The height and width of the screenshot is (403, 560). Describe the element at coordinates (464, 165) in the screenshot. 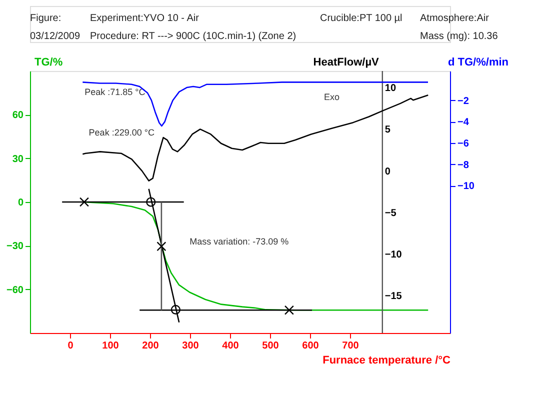

I see `y3-tick-label: −8` at that location.